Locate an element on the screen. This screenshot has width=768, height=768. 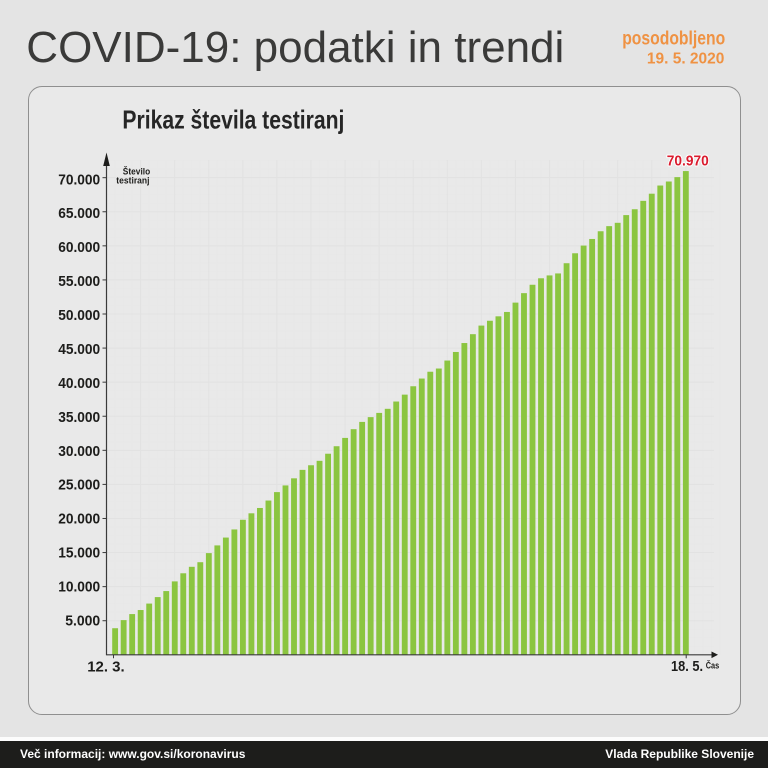
svg-text: 10.000 is located at coordinates (79, 586).